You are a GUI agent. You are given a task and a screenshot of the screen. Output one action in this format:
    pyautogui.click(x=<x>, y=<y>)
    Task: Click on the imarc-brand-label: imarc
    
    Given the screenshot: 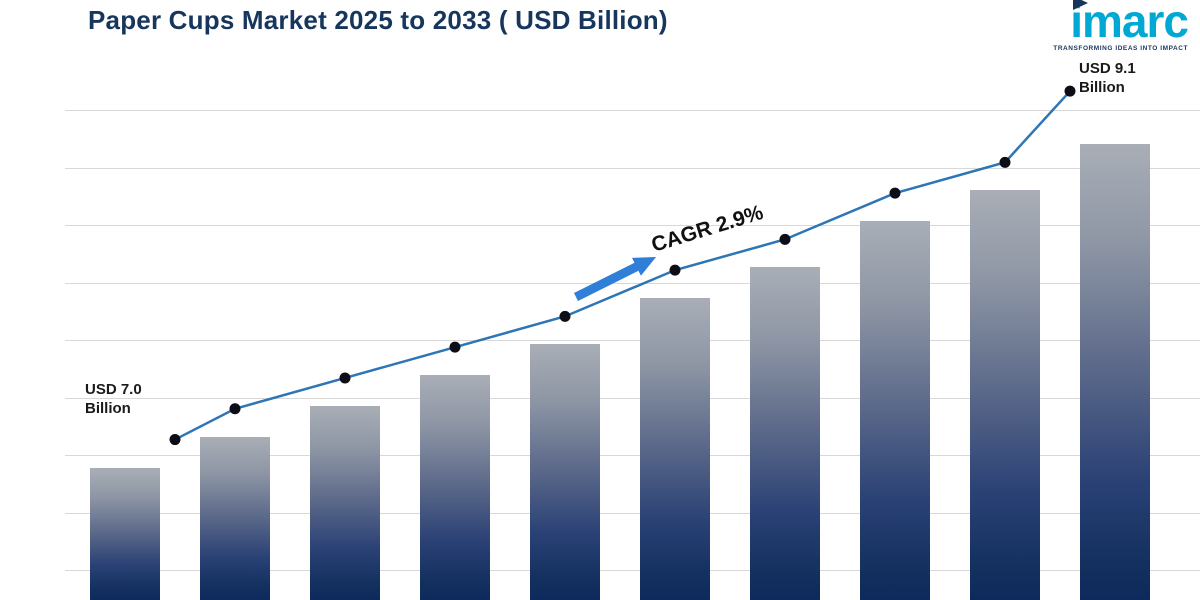 What is the action you would take?
    pyautogui.click(x=1129, y=23)
    